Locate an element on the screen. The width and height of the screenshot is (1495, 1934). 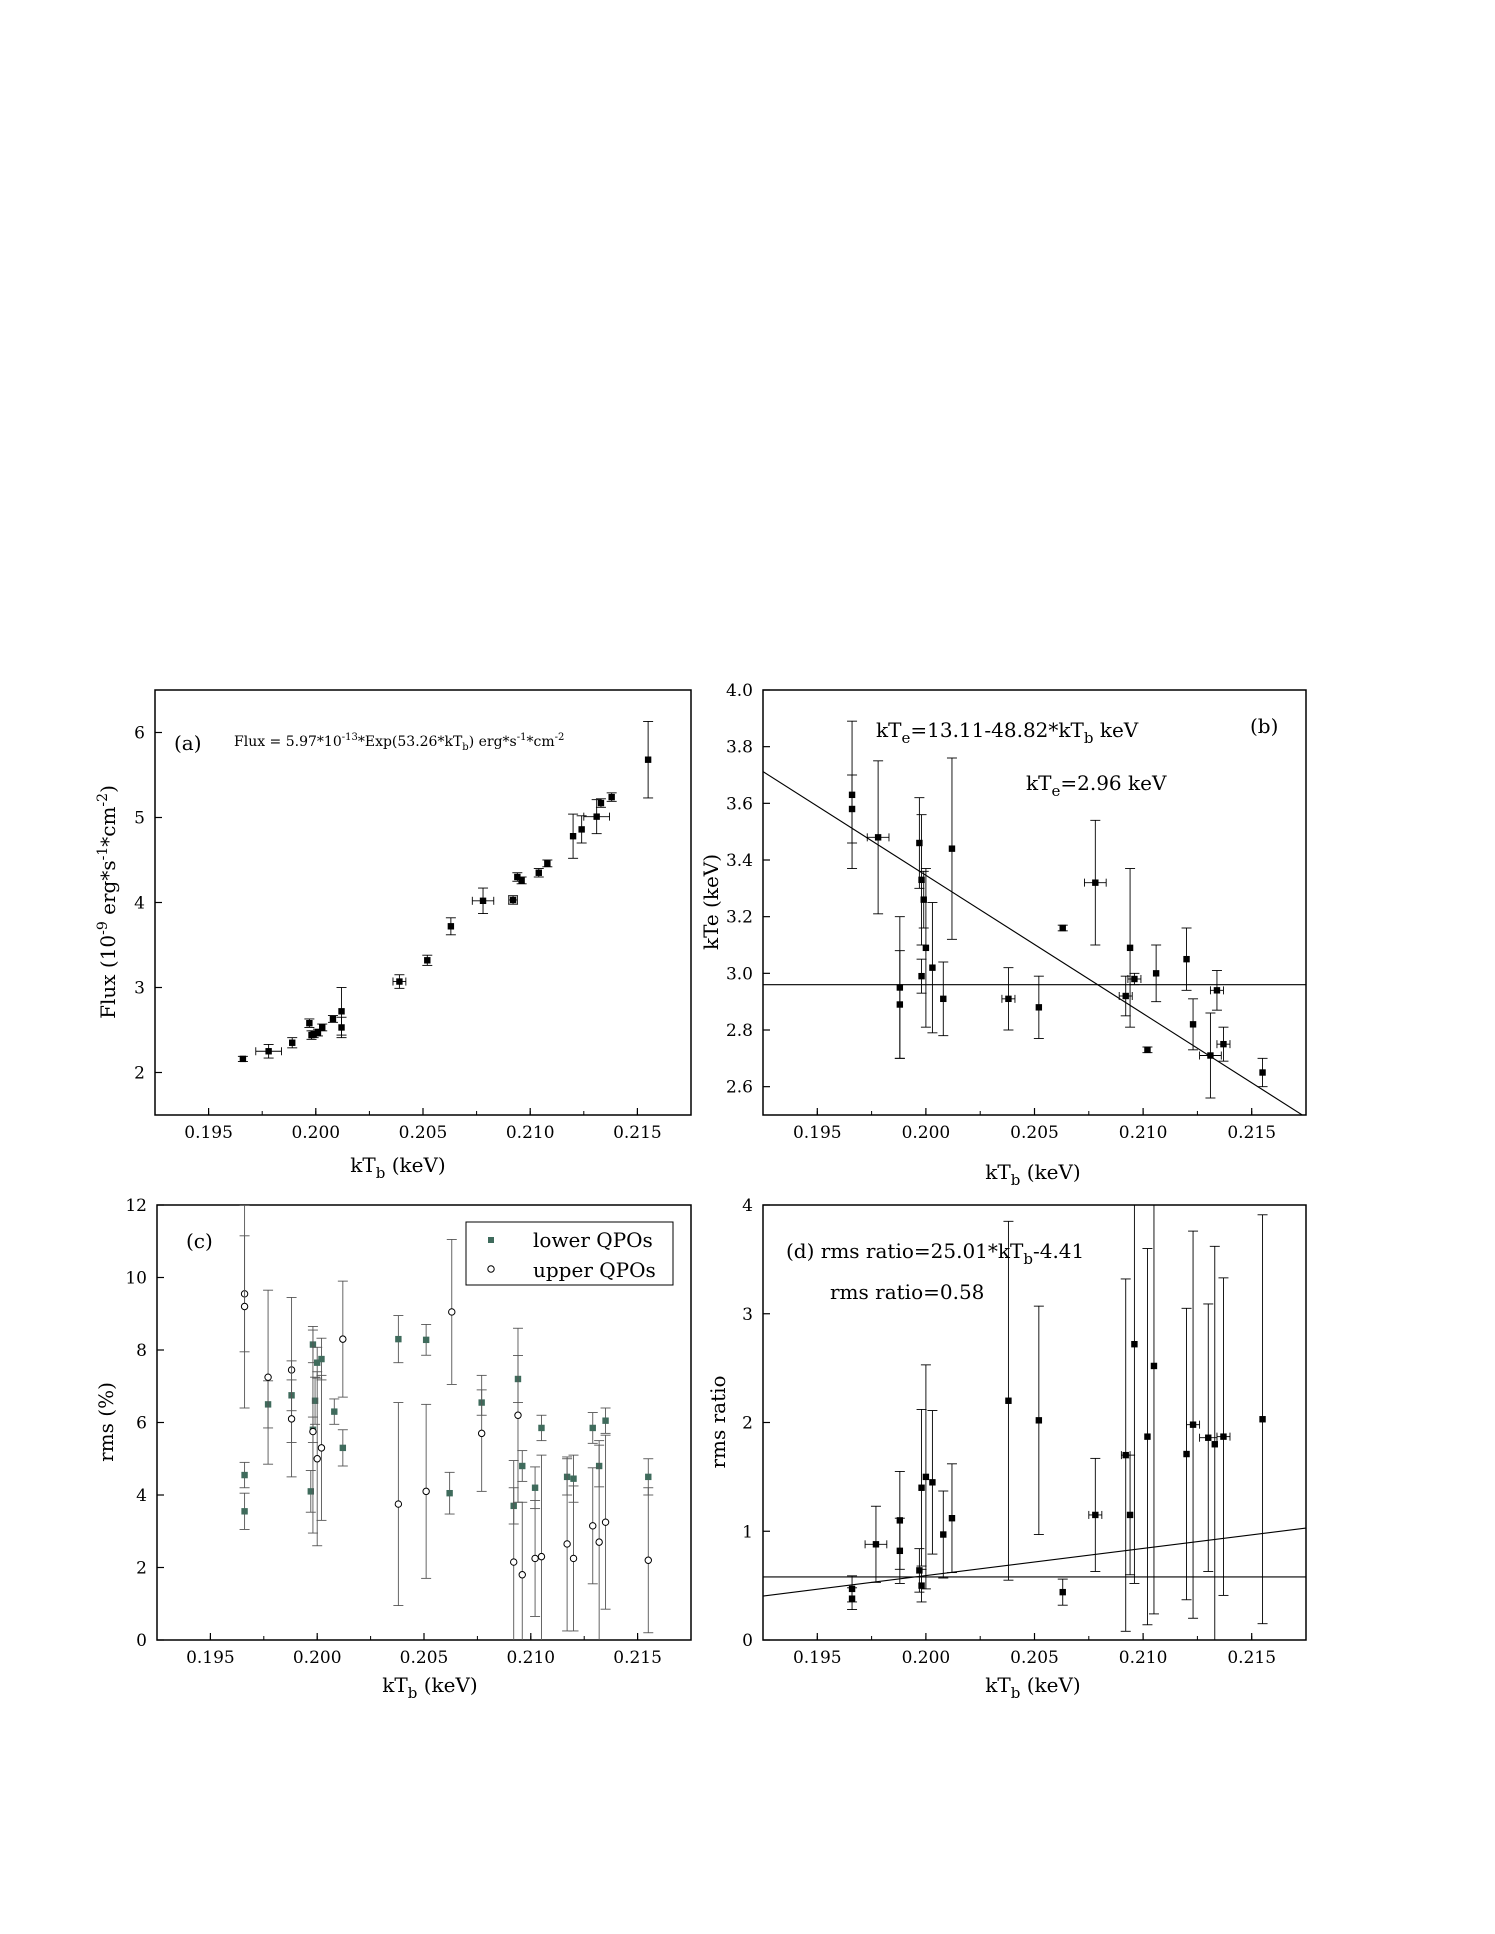
panel-d-xlabel: kTb (keV) is located at coordinates (1032, 1687).